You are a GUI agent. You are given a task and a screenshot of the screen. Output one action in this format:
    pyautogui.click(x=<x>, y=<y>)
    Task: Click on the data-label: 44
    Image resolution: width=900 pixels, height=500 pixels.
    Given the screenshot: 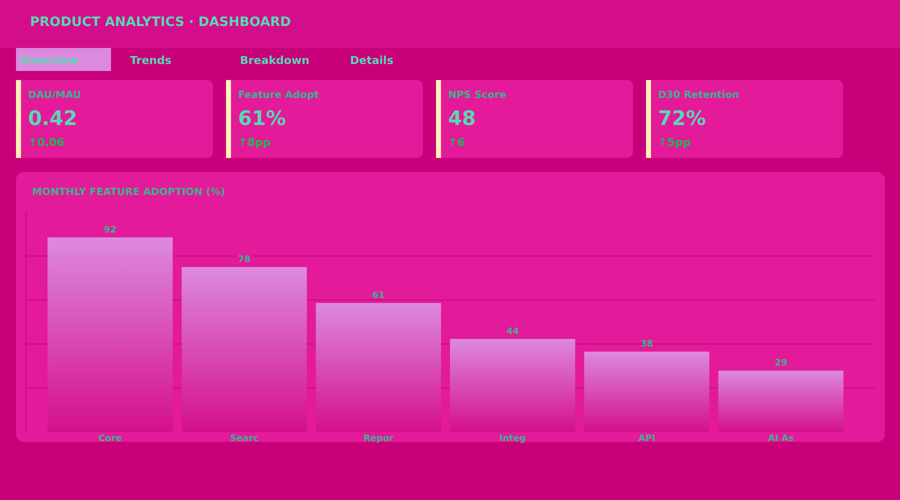 What is the action you would take?
    pyautogui.click(x=512, y=331)
    